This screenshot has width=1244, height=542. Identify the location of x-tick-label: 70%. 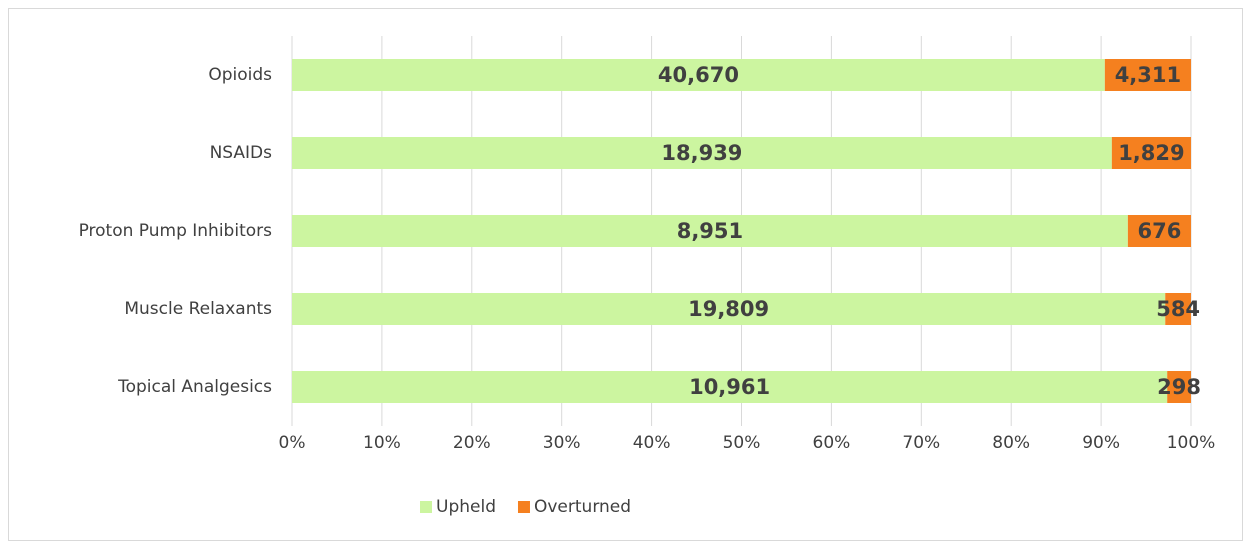
(921, 443).